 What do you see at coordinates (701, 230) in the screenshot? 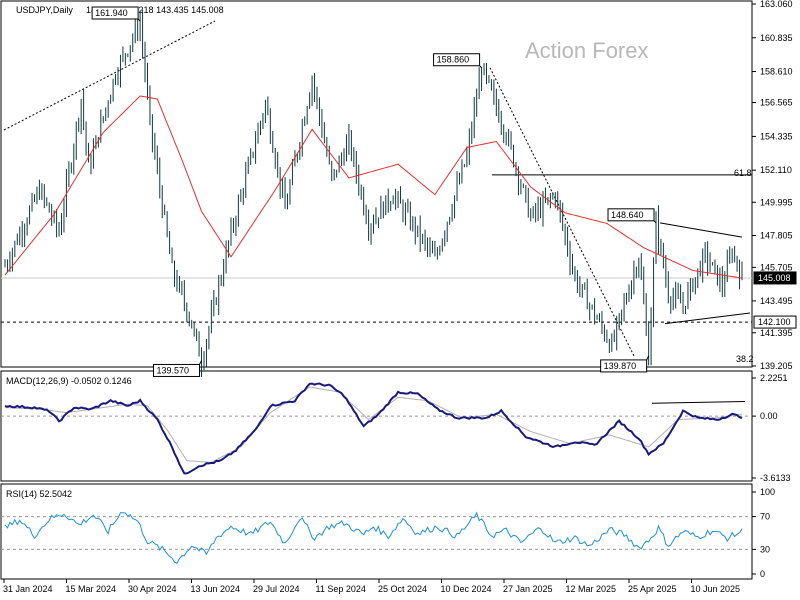
I see `triangle-upper` at bounding box center [701, 230].